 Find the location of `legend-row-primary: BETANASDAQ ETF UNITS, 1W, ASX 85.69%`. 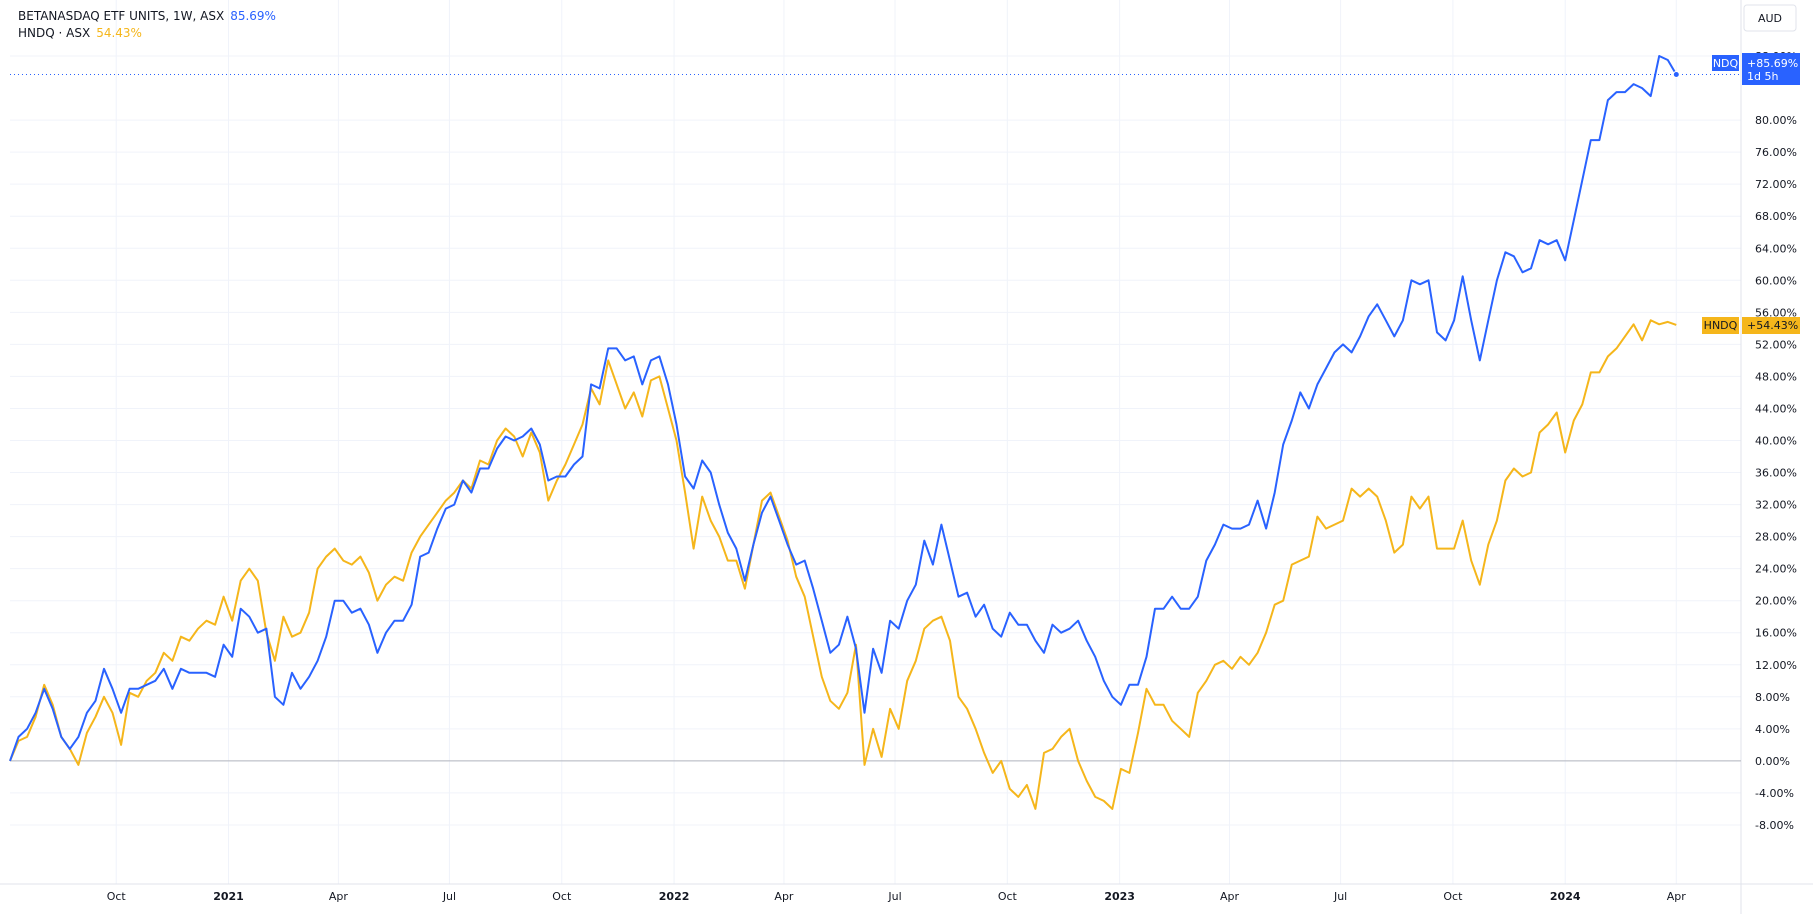

legend-row-primary: BETANASDAQ ETF UNITS, 1W, ASX 85.69% is located at coordinates (147, 16).